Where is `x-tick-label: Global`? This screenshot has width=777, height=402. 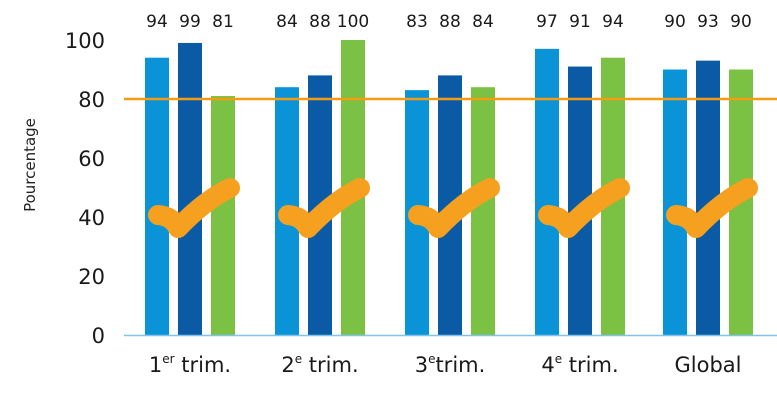 x-tick-label: Global is located at coordinates (708, 365).